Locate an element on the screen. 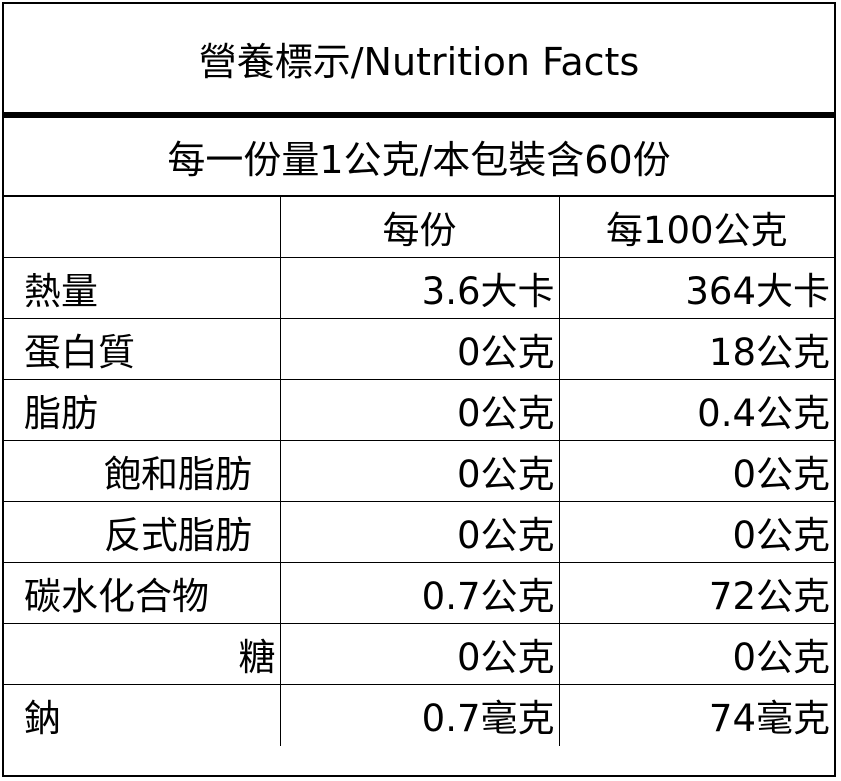 The image size is (841, 781). value-per-100g: 18公克 is located at coordinates (696, 349).